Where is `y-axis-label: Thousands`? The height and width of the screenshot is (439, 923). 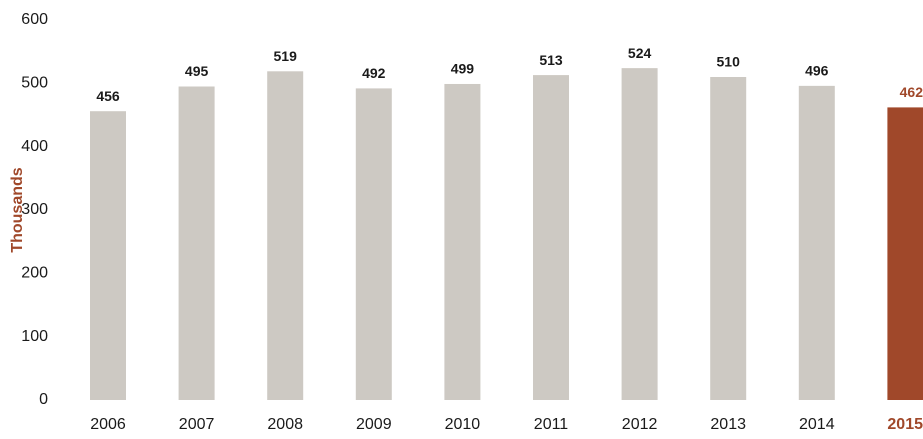
y-axis-label: Thousands is located at coordinates (17, 209).